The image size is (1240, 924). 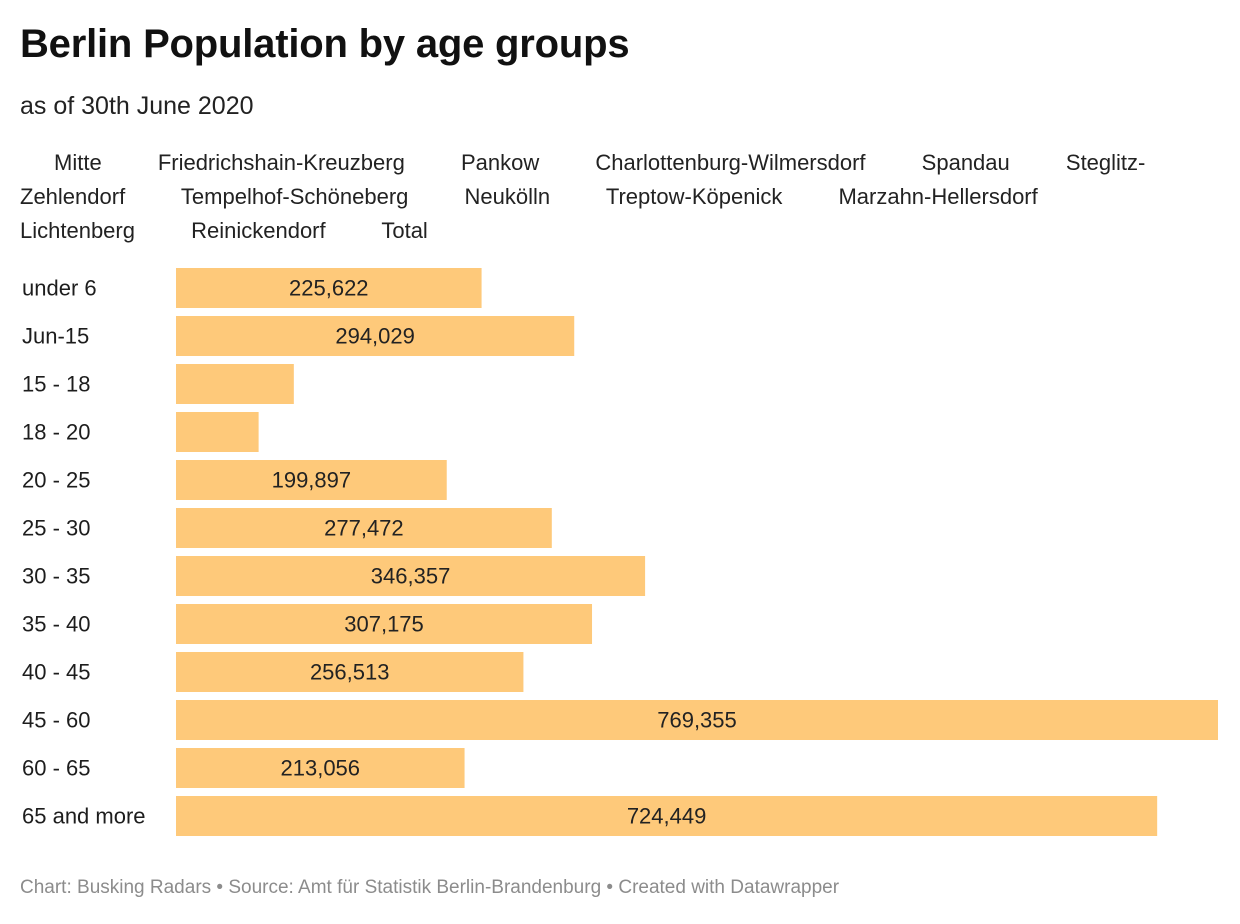 What do you see at coordinates (56, 672) in the screenshot?
I see `category-label-40-45: 40 - 45` at bounding box center [56, 672].